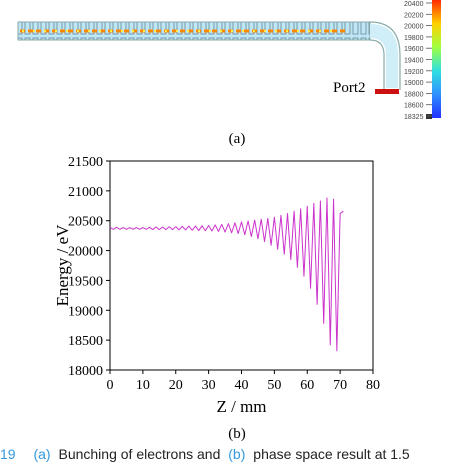 This screenshot has width=474, height=463. What do you see at coordinates (85, 162) in the screenshot?
I see `y-tick-label: 21500` at bounding box center [85, 162].